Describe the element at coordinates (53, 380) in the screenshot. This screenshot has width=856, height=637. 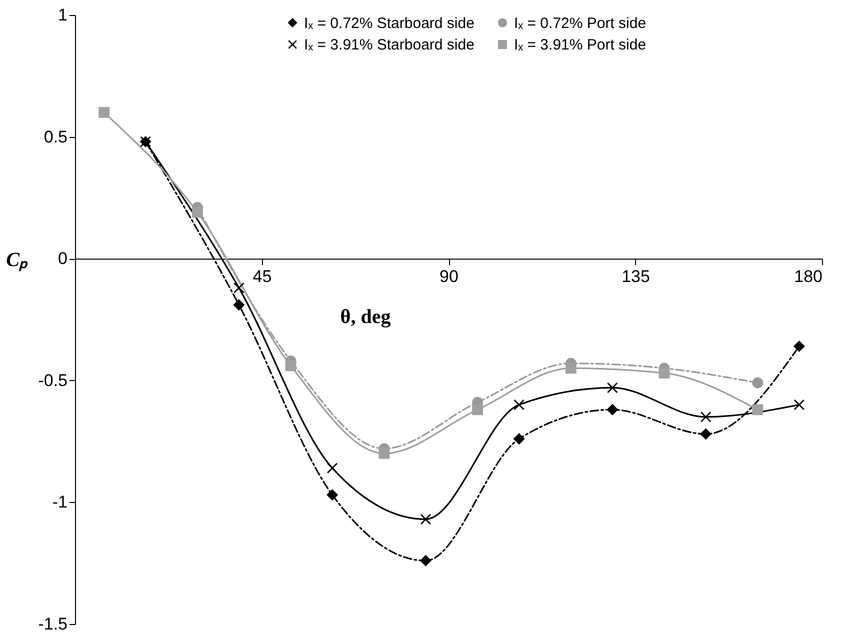
I see `y-tick-label: -0.5` at that location.